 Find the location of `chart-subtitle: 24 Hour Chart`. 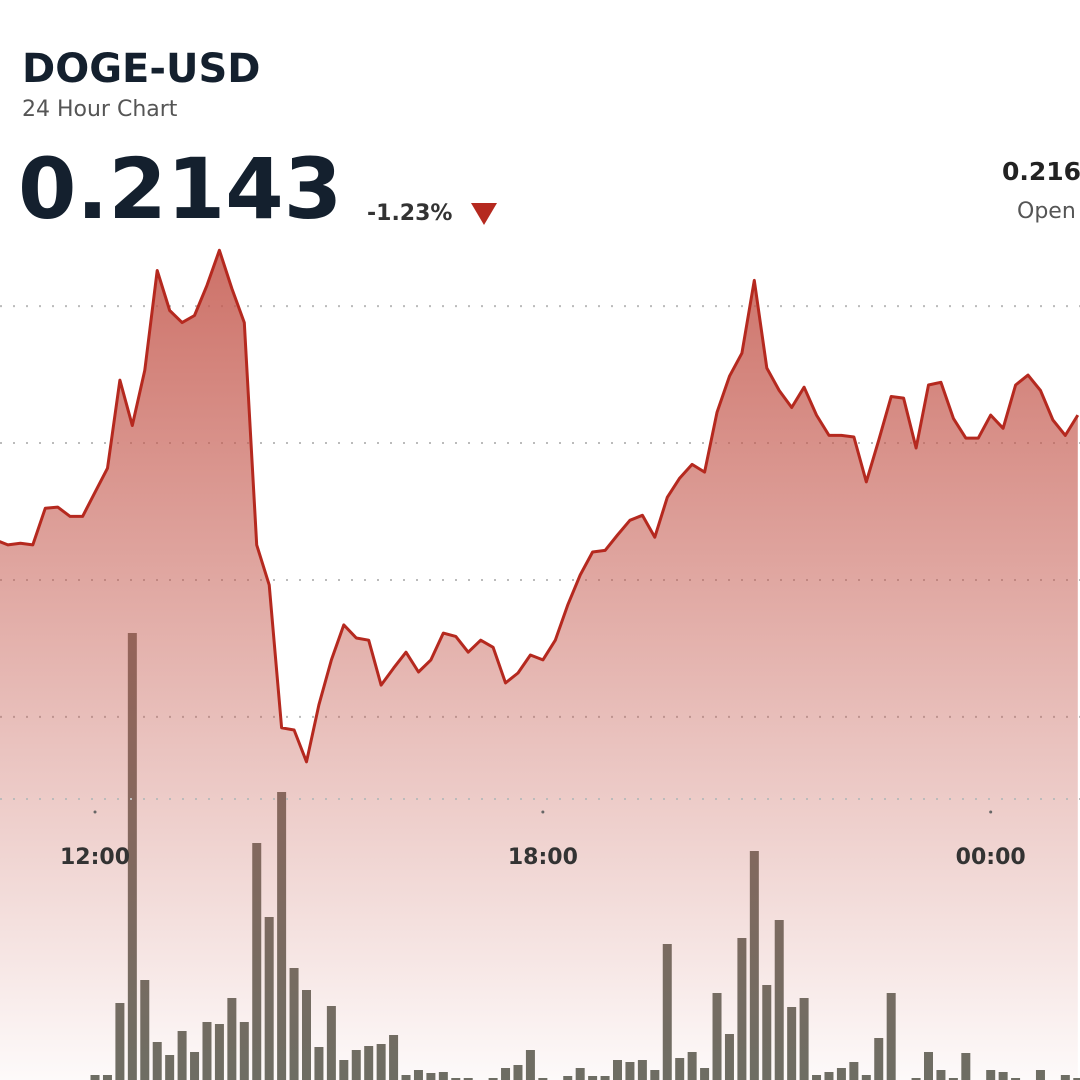

chart-subtitle: 24 Hour Chart is located at coordinates (100, 109).